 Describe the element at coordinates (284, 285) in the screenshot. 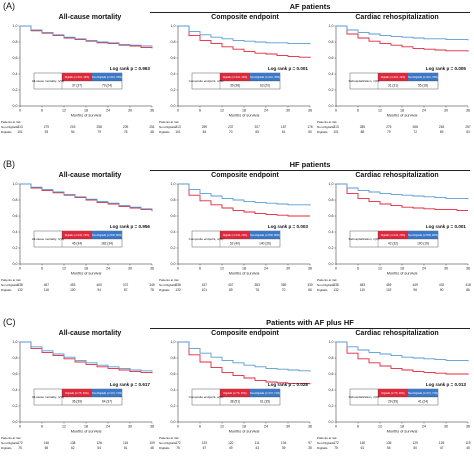

I see `risk-count: 359` at that location.